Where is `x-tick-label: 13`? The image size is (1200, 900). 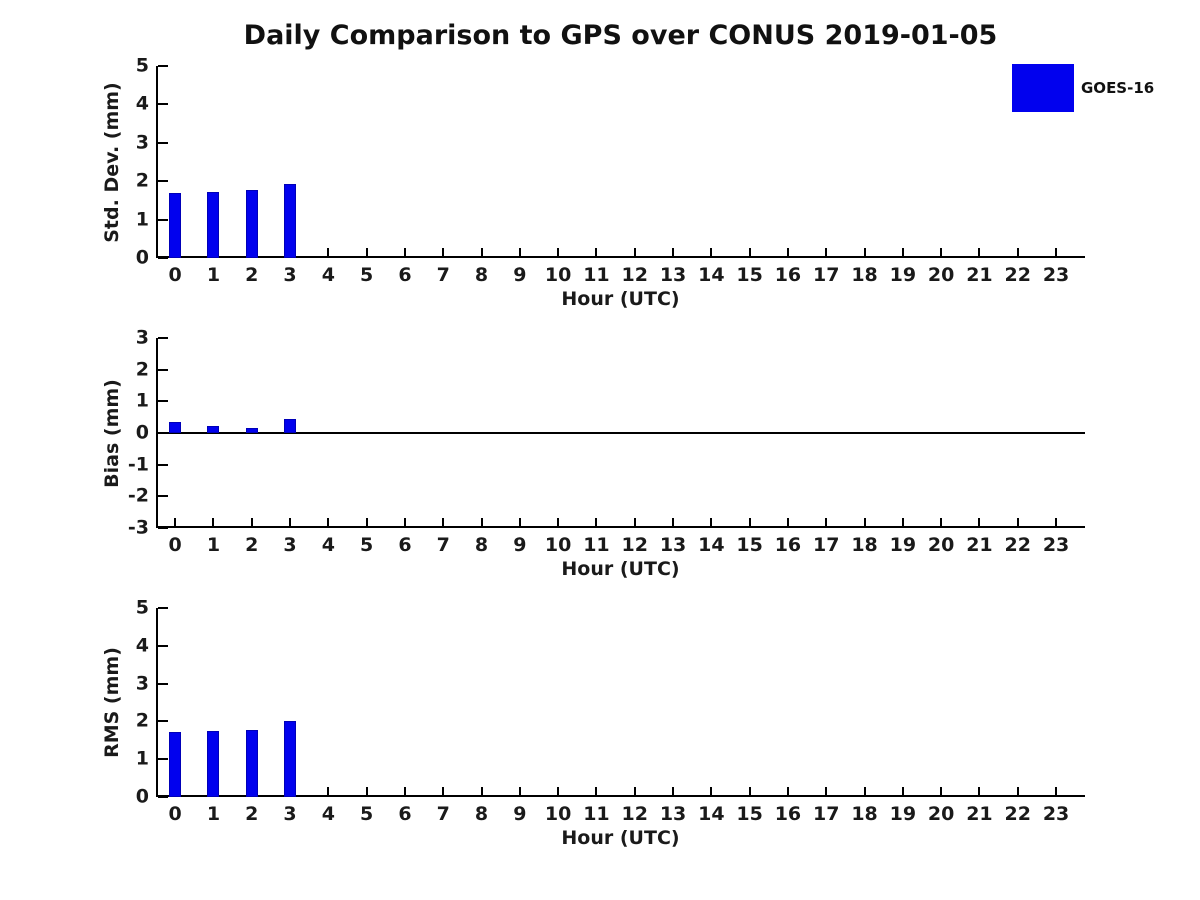 x-tick-label: 13 is located at coordinates (673, 814).